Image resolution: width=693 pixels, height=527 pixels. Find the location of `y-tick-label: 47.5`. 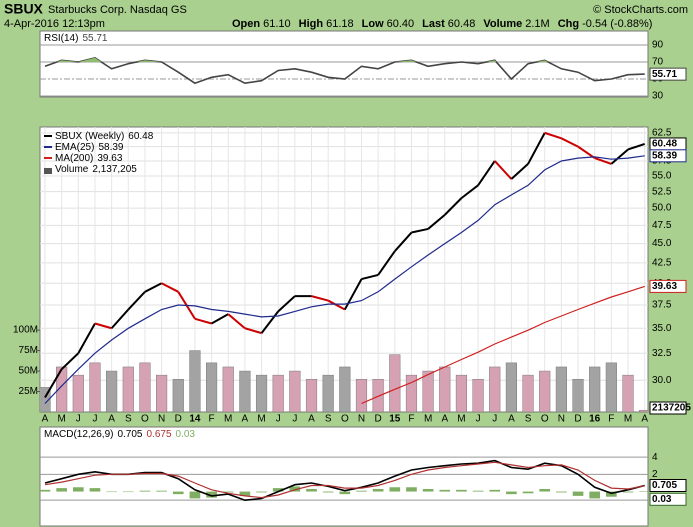

y-tick-label: 47.5 is located at coordinates (662, 225).